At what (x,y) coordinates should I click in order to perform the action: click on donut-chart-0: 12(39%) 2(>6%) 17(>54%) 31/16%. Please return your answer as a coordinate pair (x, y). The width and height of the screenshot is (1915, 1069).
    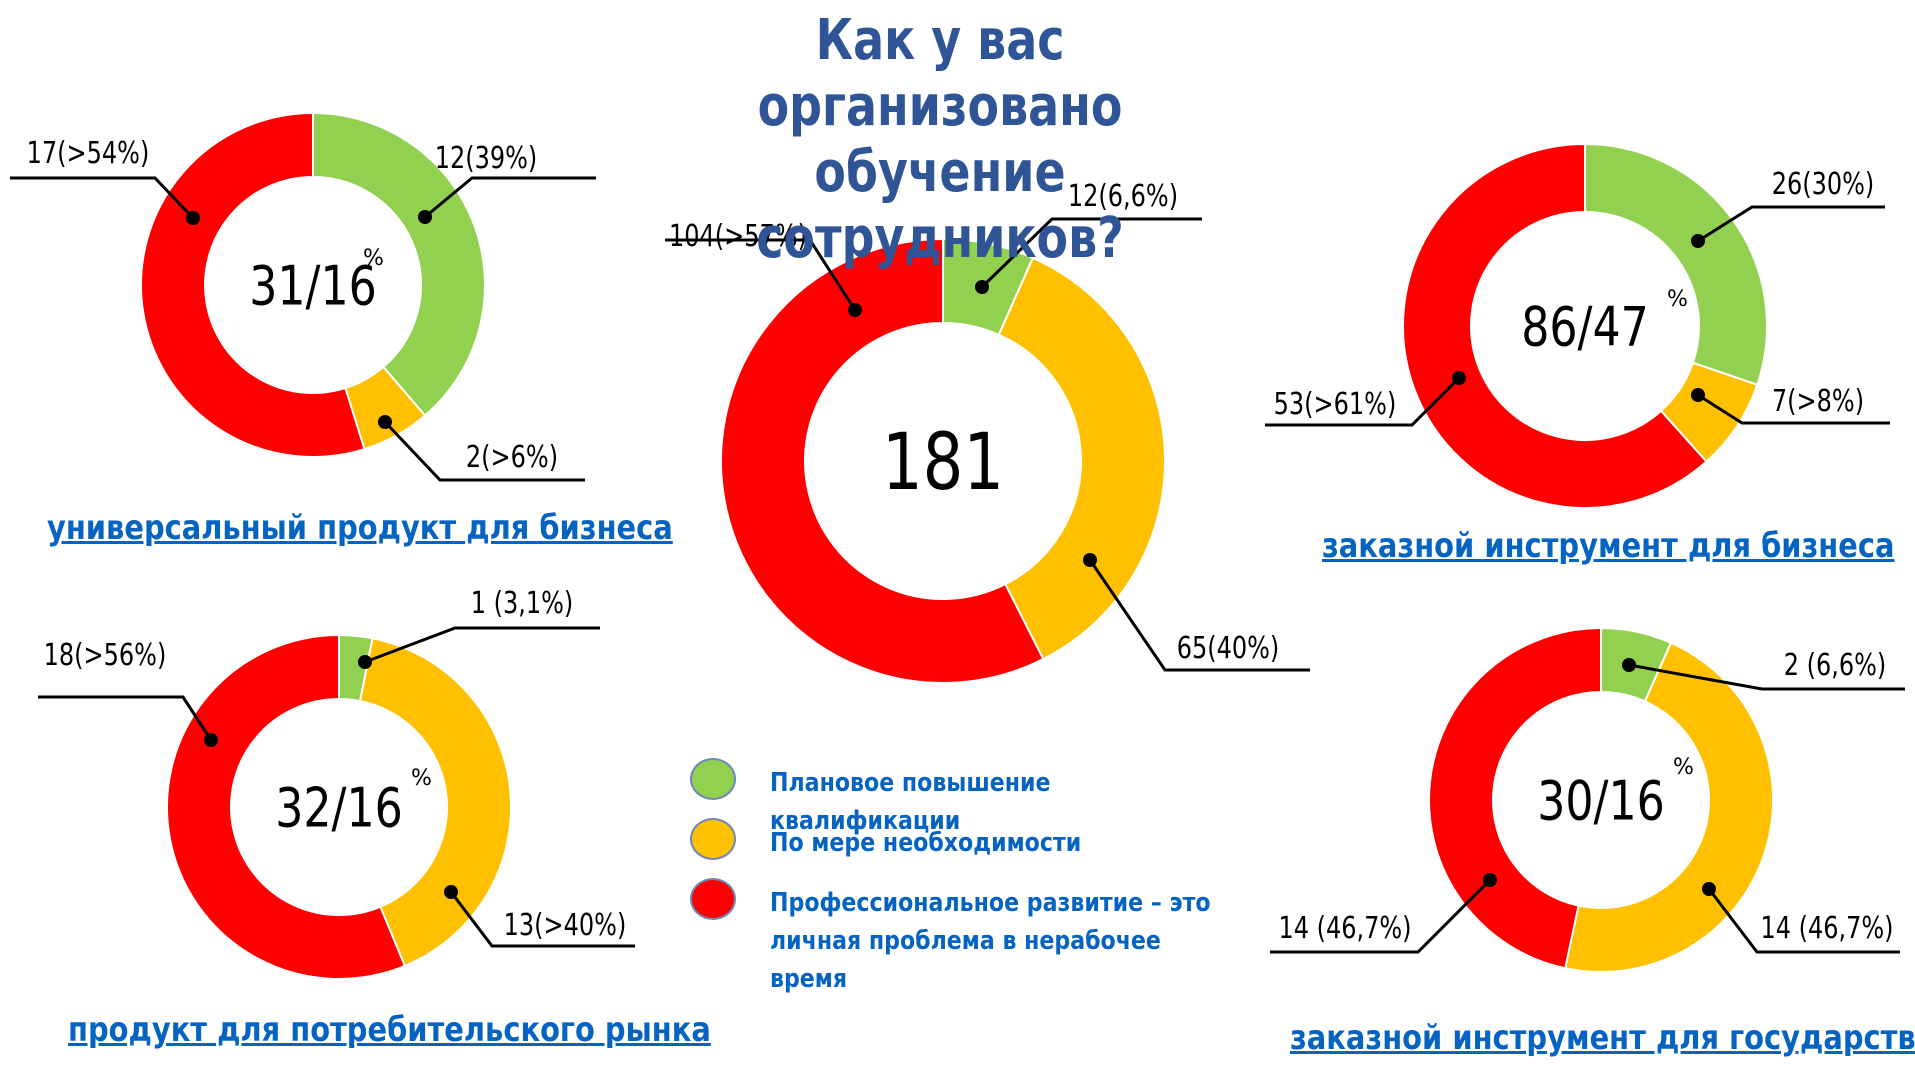
    Looking at the image, I should click on (303, 296).